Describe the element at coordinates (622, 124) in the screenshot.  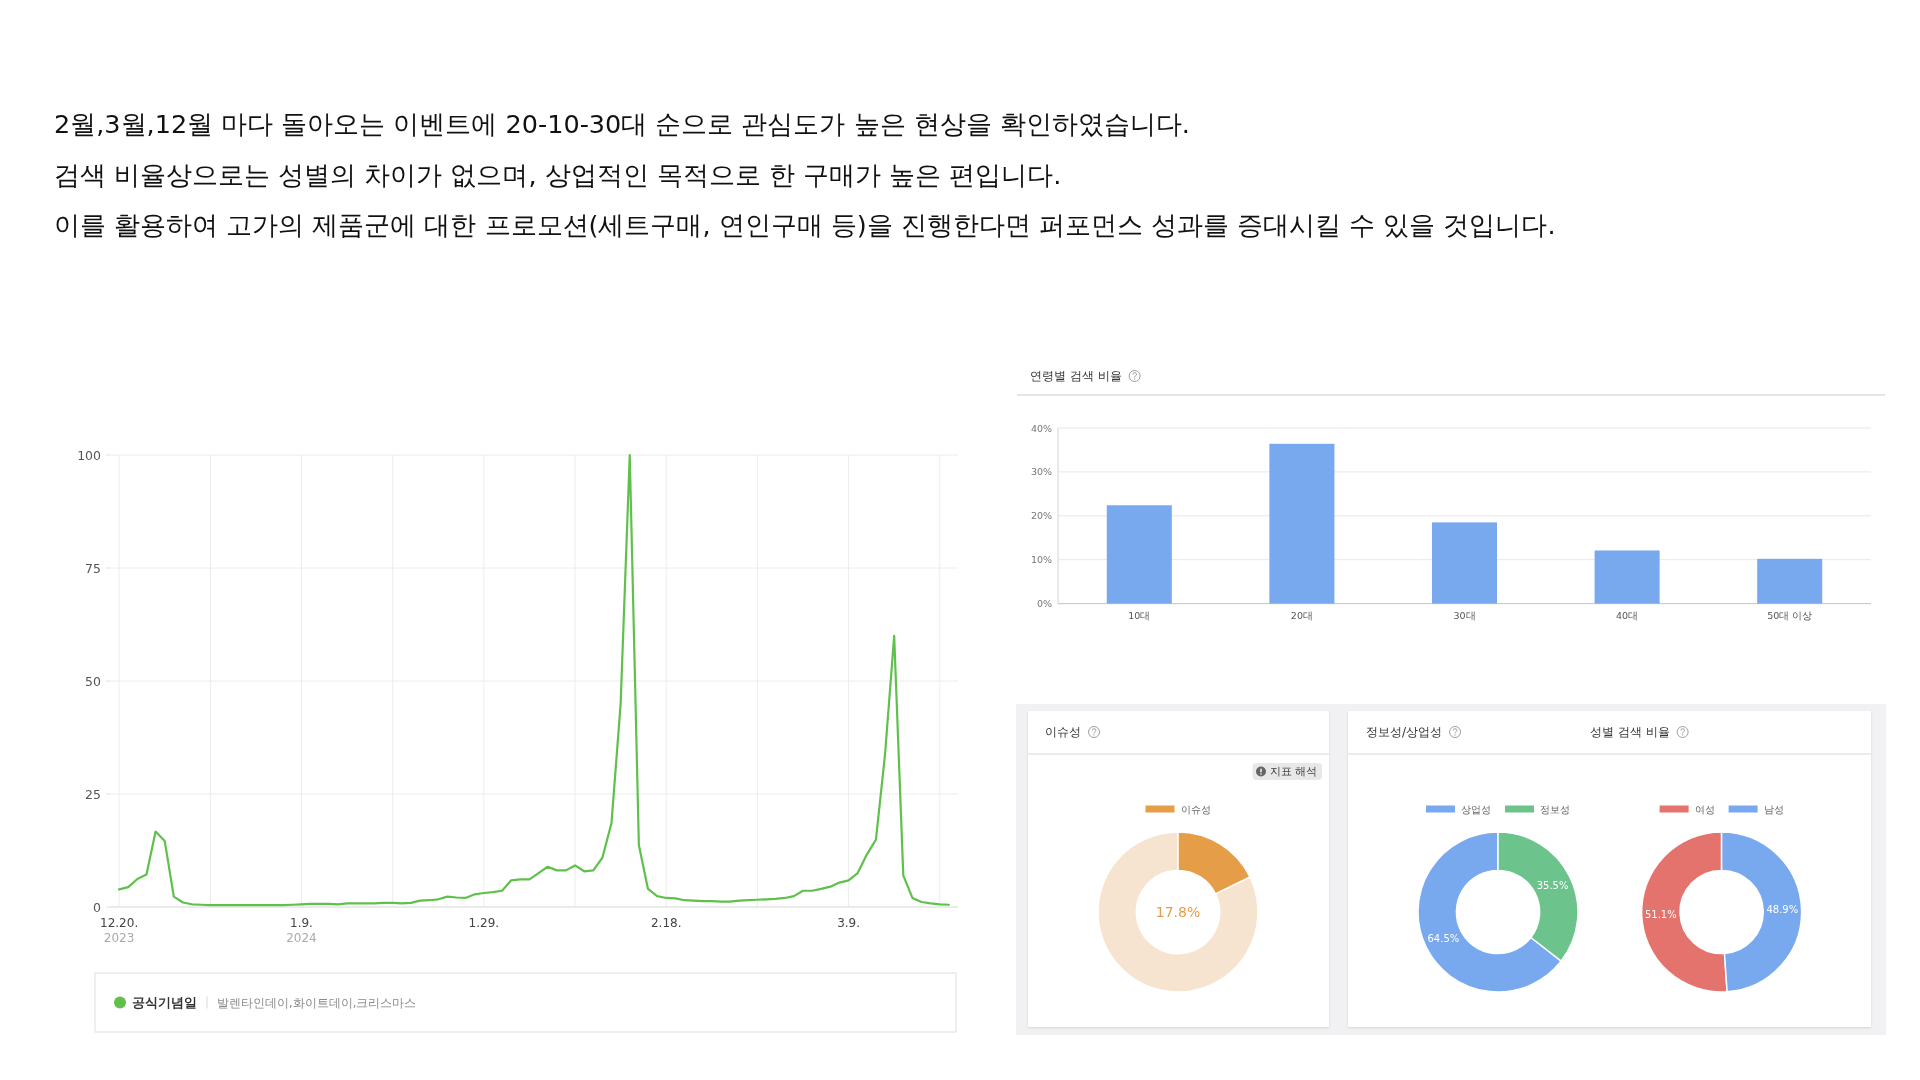
I see `text: 2월,3월,12월 마다 돌아오는 이벤트에 20-10-30대 순으로 관심도가 높은 현상을 확인하였습니다.` at that location.